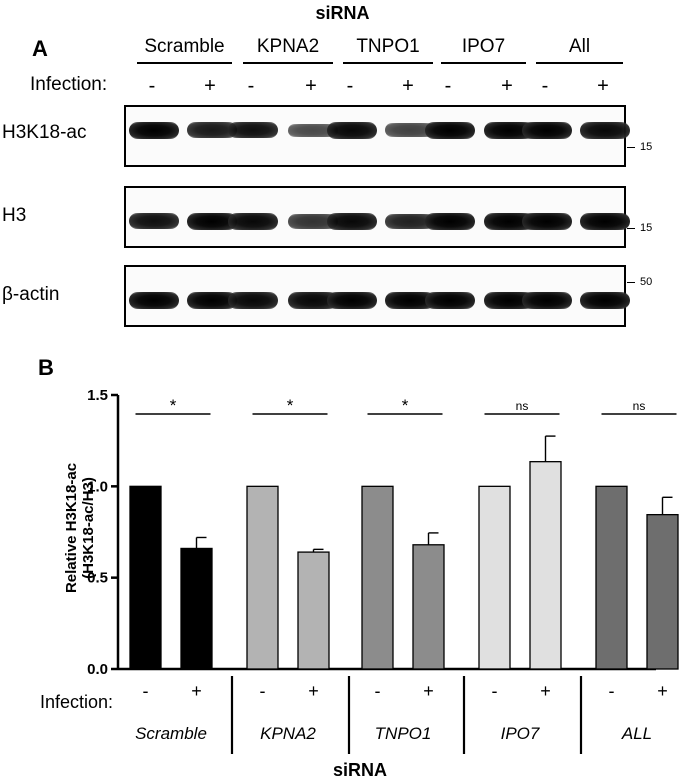 Image resolution: width=685 pixels, height=783 pixels. I want to click on blot-group-label: IPO7, so click(483, 46).